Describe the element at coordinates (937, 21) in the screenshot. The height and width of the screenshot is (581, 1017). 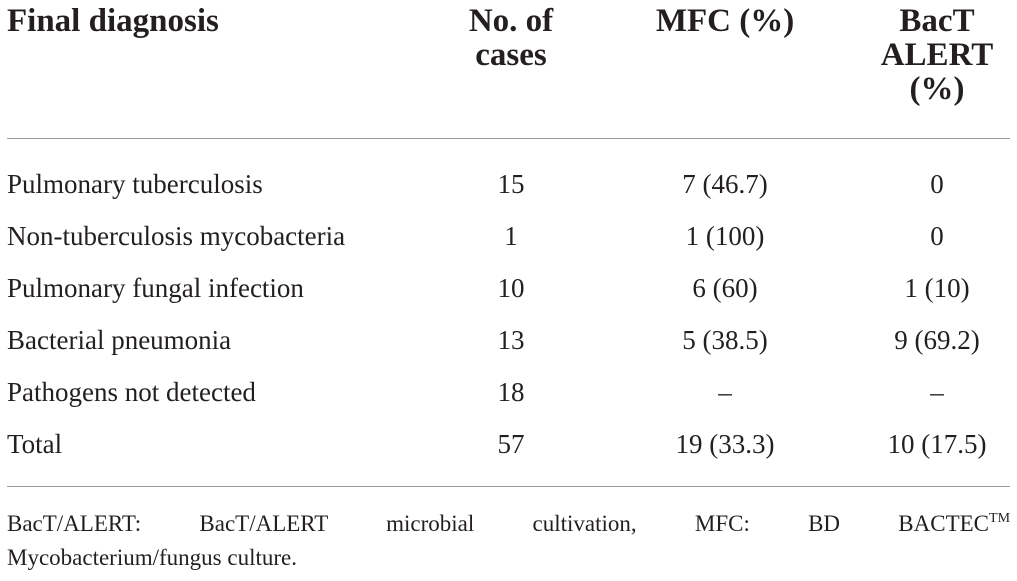
I see `header-bact-line1: BacT` at that location.